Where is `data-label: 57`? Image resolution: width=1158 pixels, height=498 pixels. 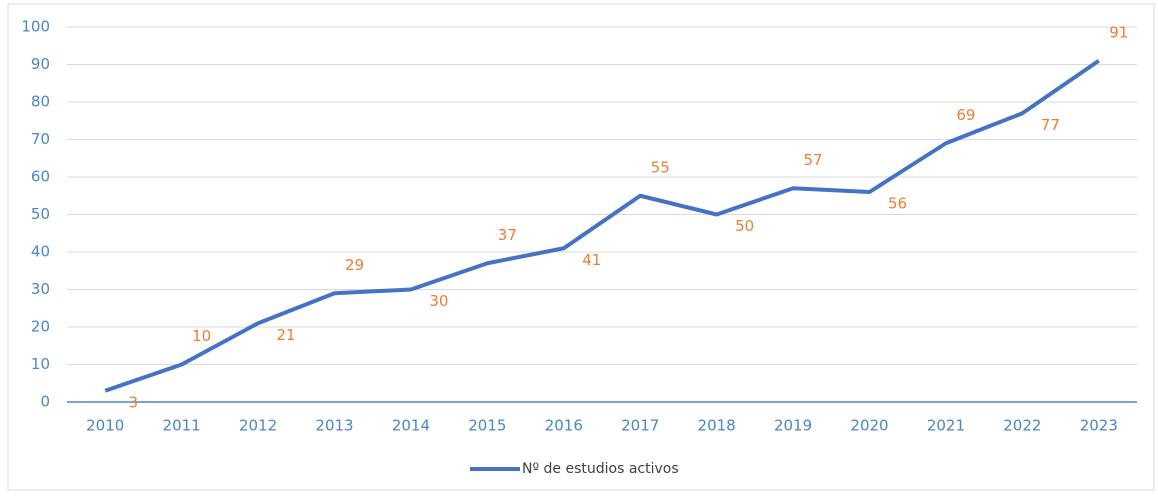
data-label: 57 is located at coordinates (813, 160).